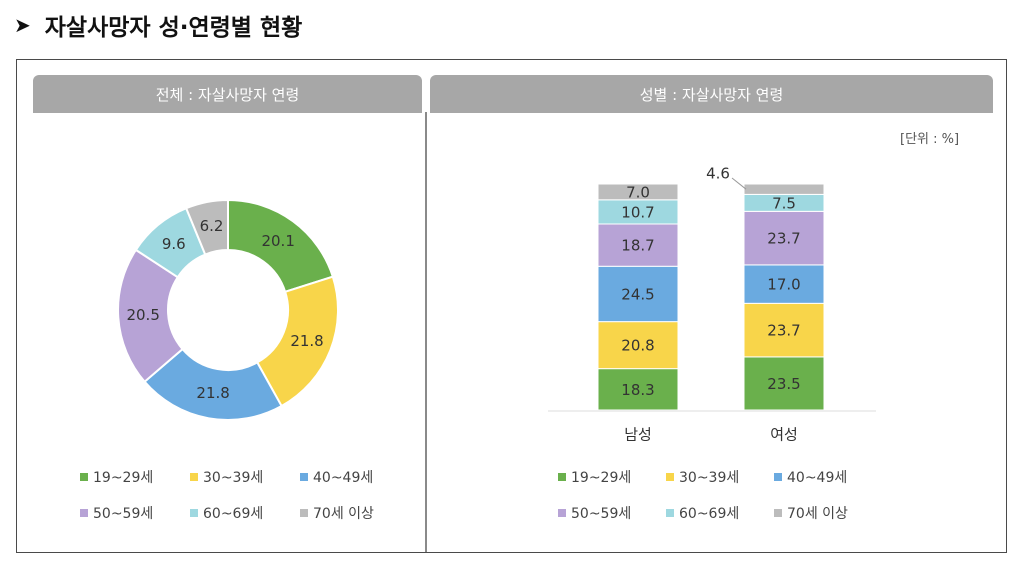 The height and width of the screenshot is (571, 1023). What do you see at coordinates (173, 28) in the screenshot?
I see `page-title: 자살사망자 성·연령별 현황` at bounding box center [173, 28].